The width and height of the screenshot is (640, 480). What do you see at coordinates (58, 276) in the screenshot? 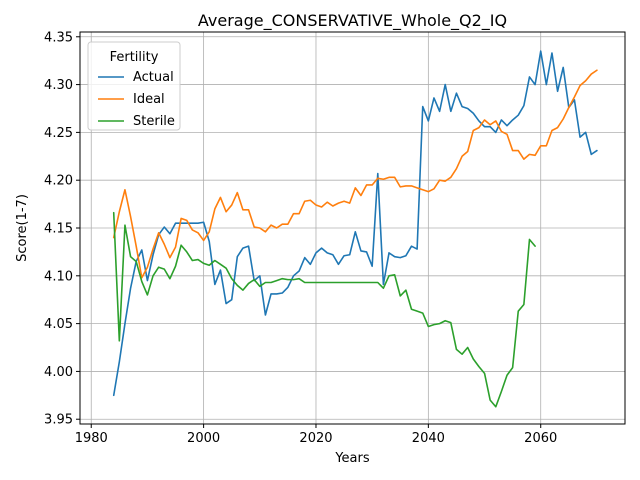
I see `y-tick-label: 4.10` at bounding box center [58, 276].